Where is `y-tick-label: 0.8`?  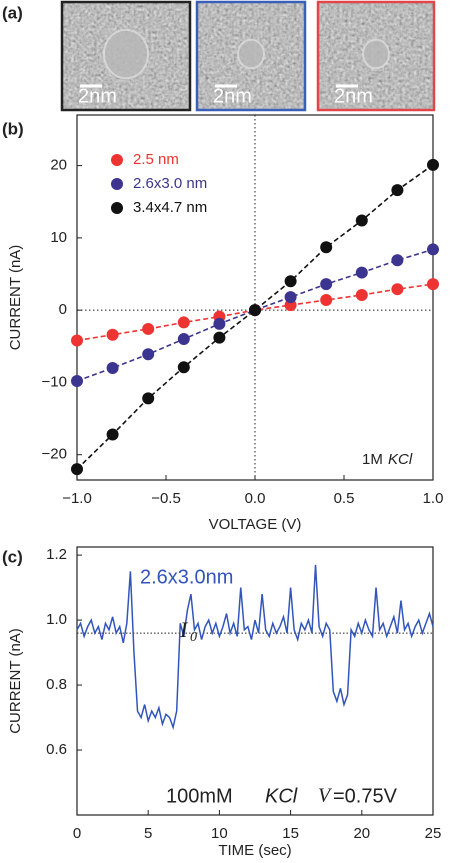
y-tick-label: 0.8 is located at coordinates (56, 684).